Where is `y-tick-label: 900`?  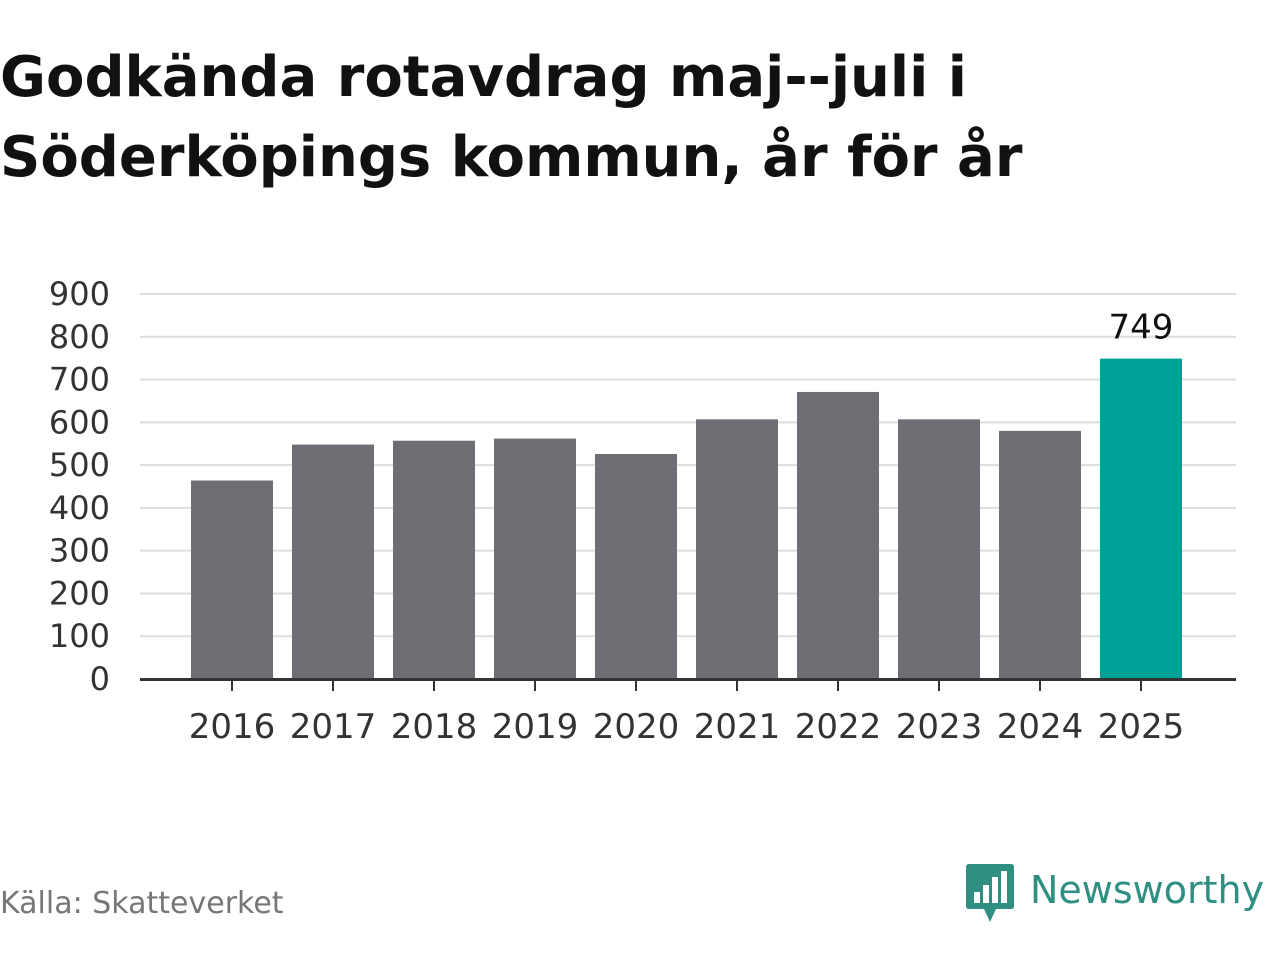 y-tick-label: 900 is located at coordinates (79, 294).